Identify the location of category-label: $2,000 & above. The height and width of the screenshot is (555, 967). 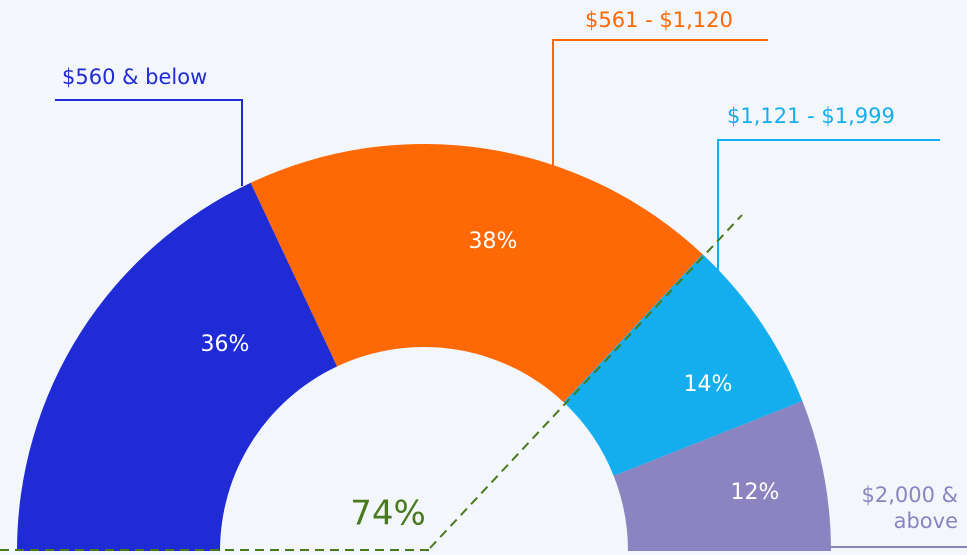
(909, 508).